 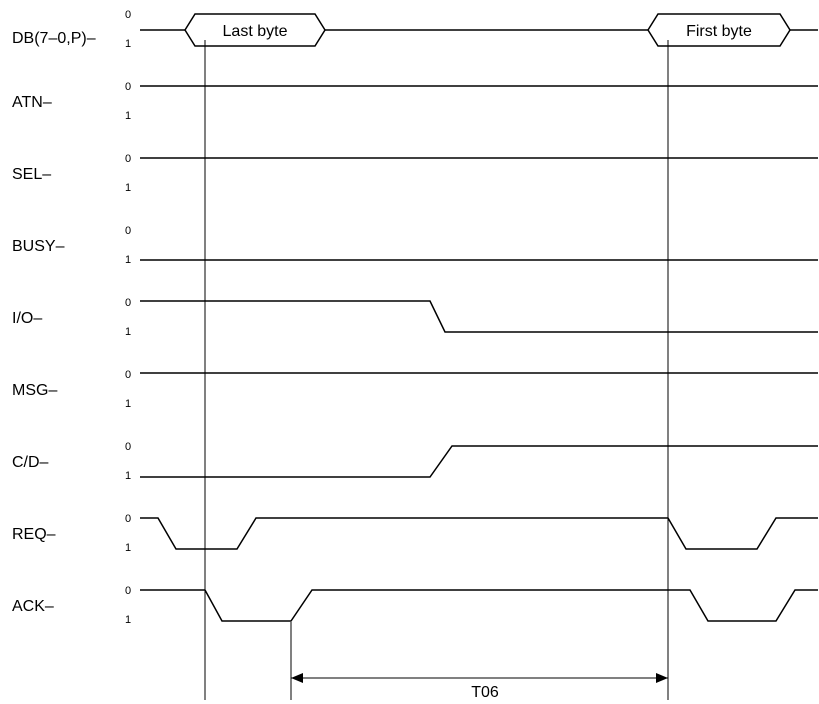 What do you see at coordinates (34, 390) in the screenshot?
I see `signal-name-msg: MSG–` at bounding box center [34, 390].